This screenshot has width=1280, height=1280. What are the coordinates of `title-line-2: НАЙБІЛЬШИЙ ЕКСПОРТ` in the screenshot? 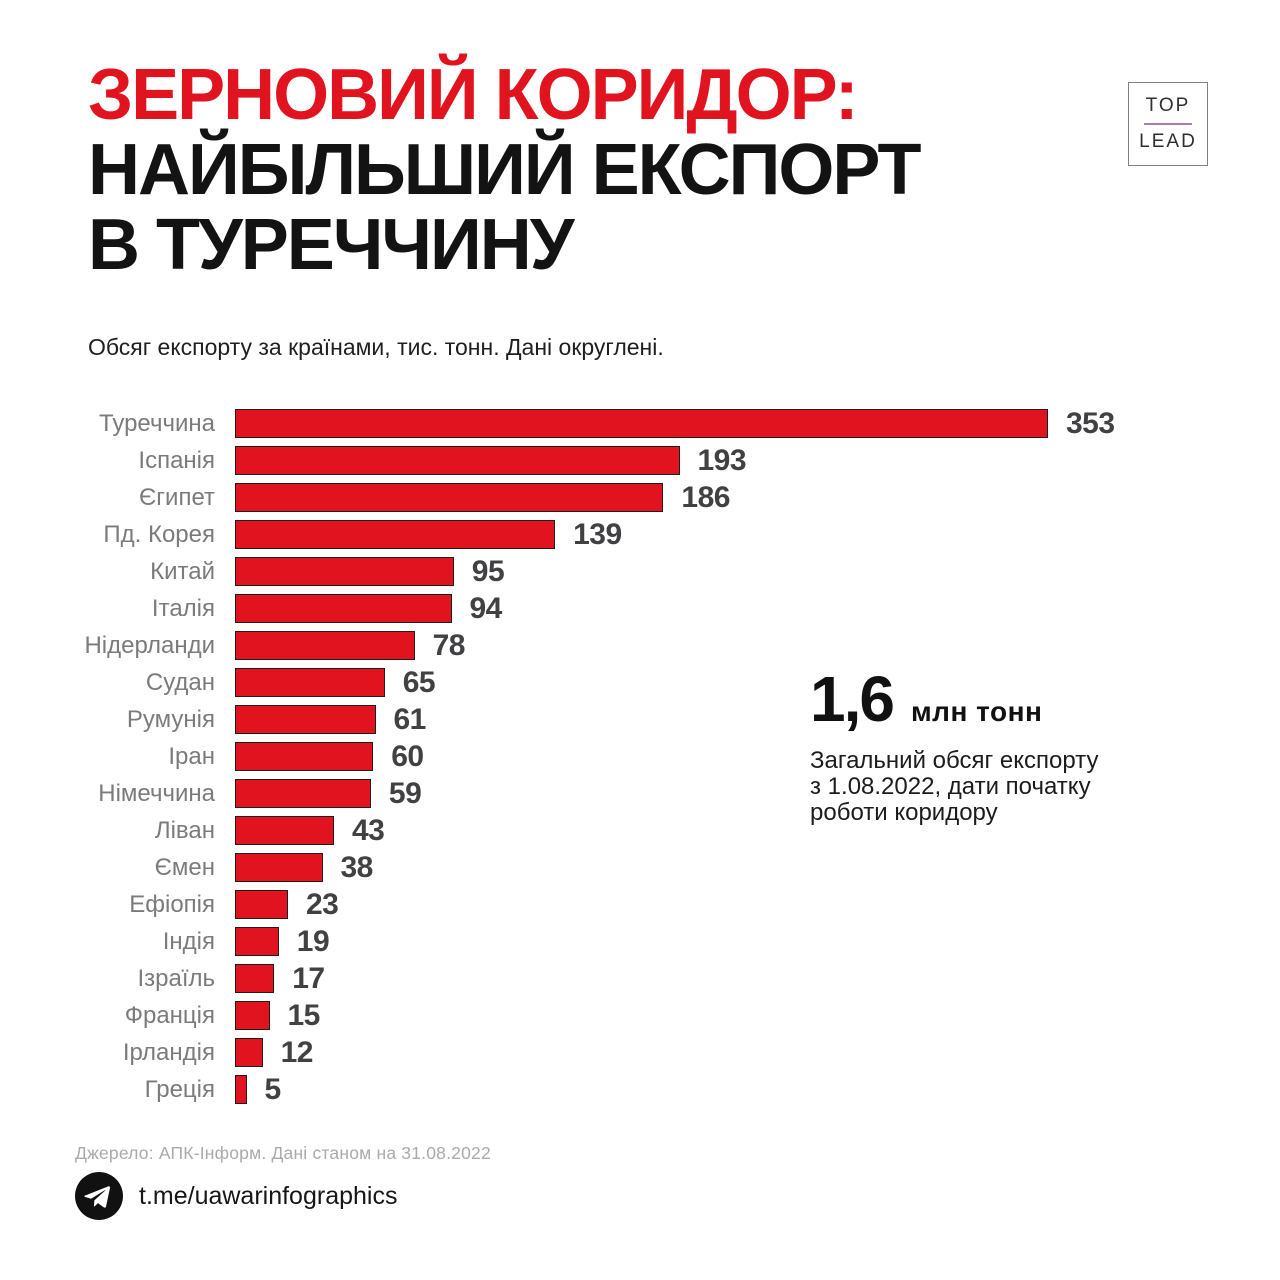 It's located at (504, 170).